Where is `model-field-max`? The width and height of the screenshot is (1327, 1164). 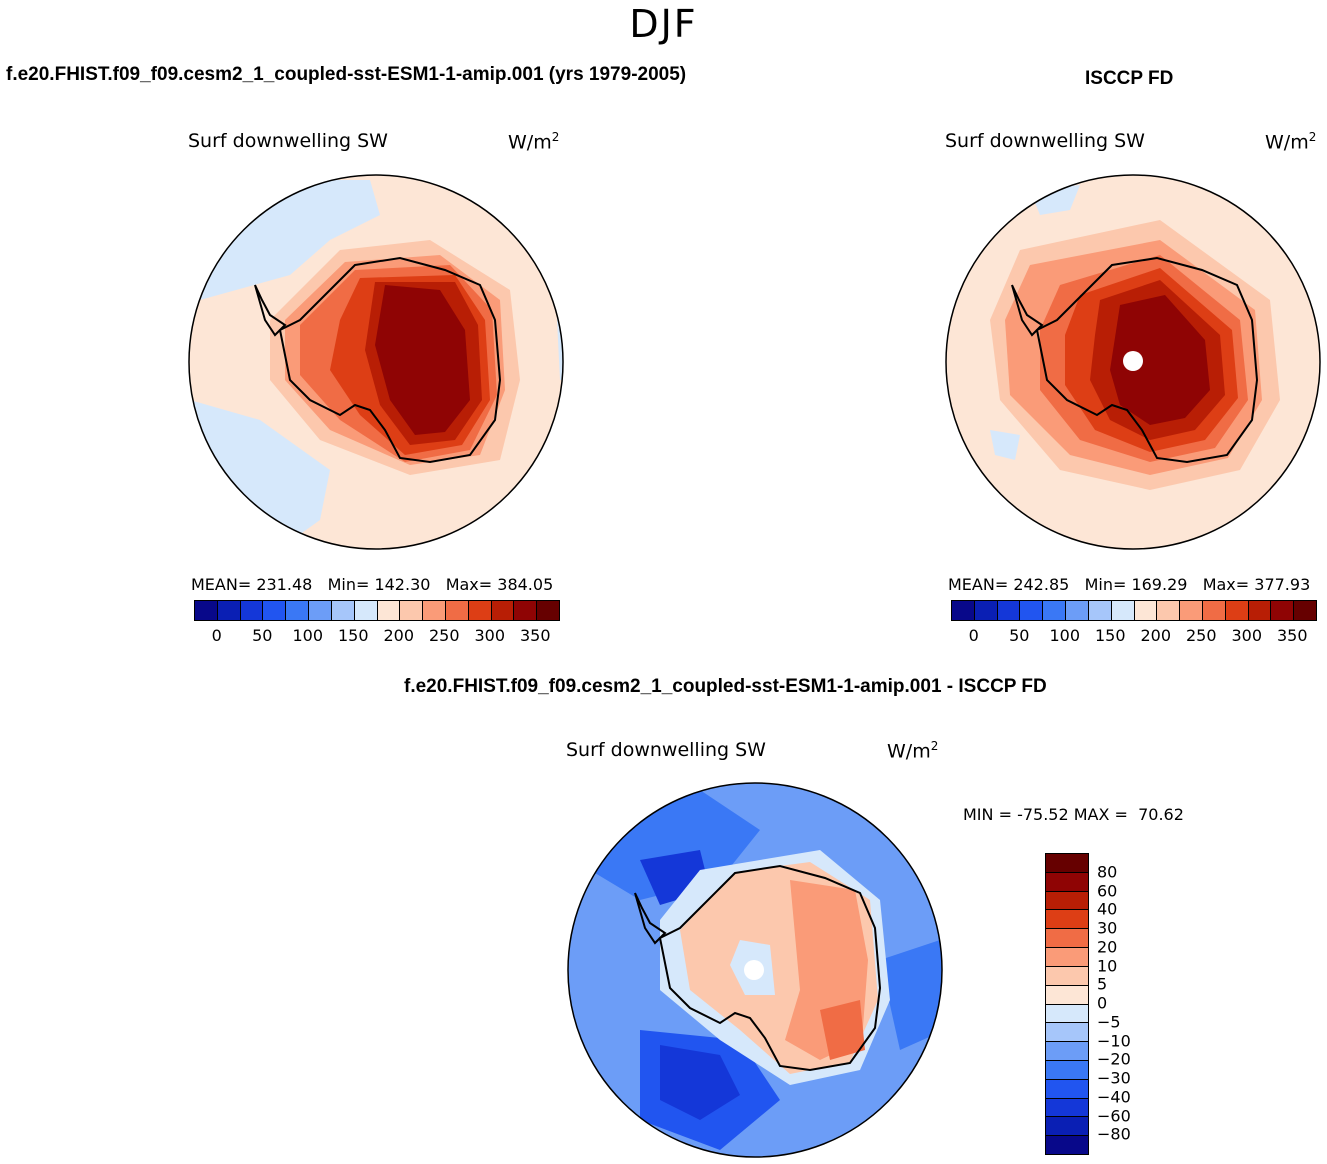 model-field-max is located at coordinates (422, 360).